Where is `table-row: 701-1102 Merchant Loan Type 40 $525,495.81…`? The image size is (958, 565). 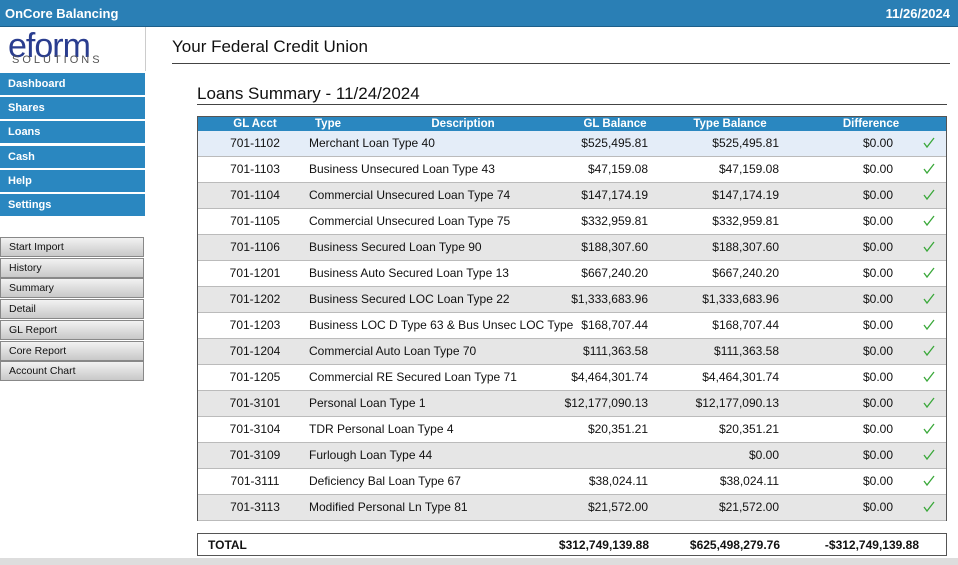 table-row: 701-1102 Merchant Loan Type 40 $525,495.81… is located at coordinates (572, 144).